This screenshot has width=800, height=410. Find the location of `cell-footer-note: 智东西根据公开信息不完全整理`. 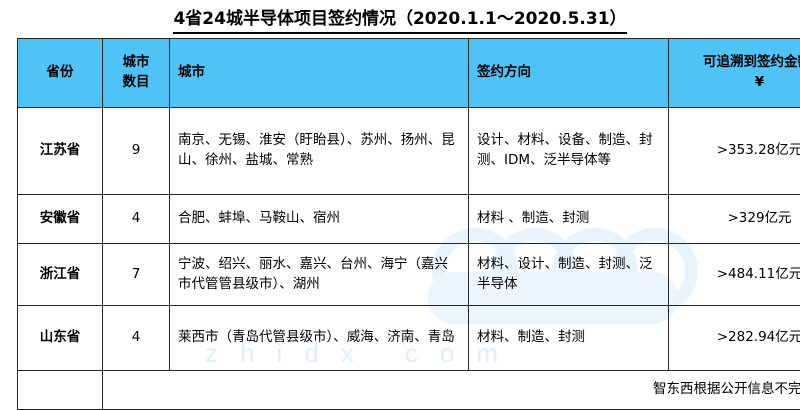

cell-footer-note: 智东西根据公开信息不完全整理 is located at coordinates (451, 390).